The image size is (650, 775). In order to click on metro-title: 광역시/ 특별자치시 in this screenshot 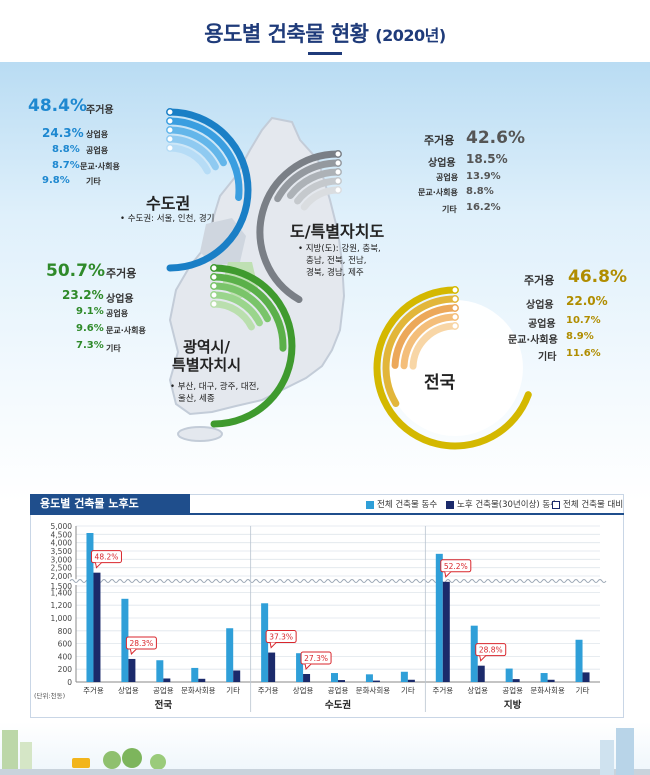, I will do `click(206, 356)`.